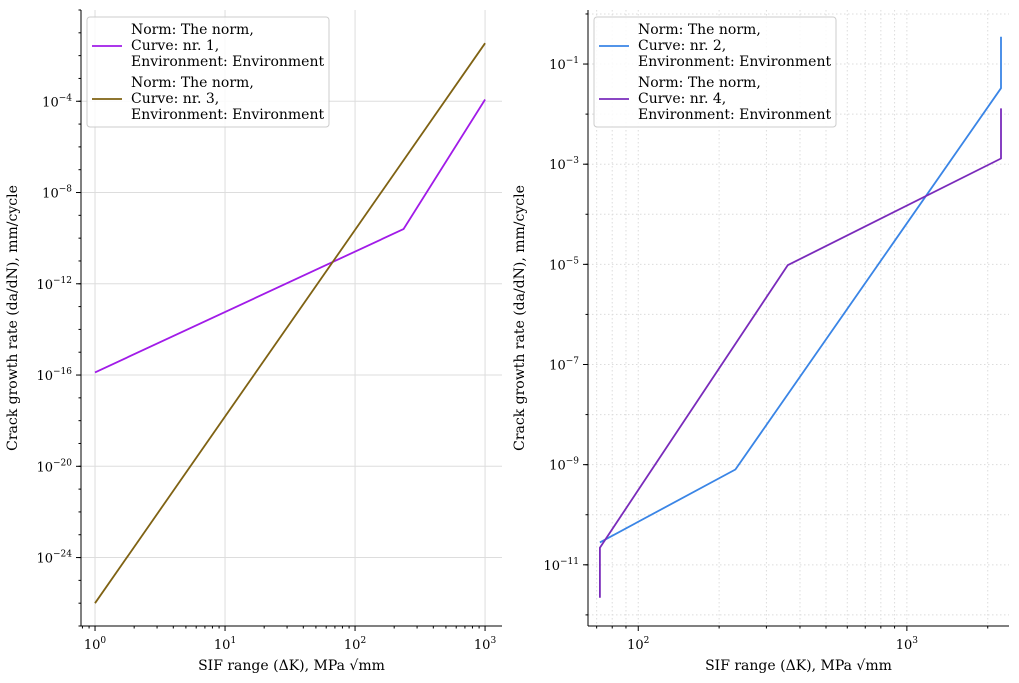  What do you see at coordinates (54, 466) in the screenshot?
I see `y-tick-label: 10⁻²⁰` at bounding box center [54, 466].